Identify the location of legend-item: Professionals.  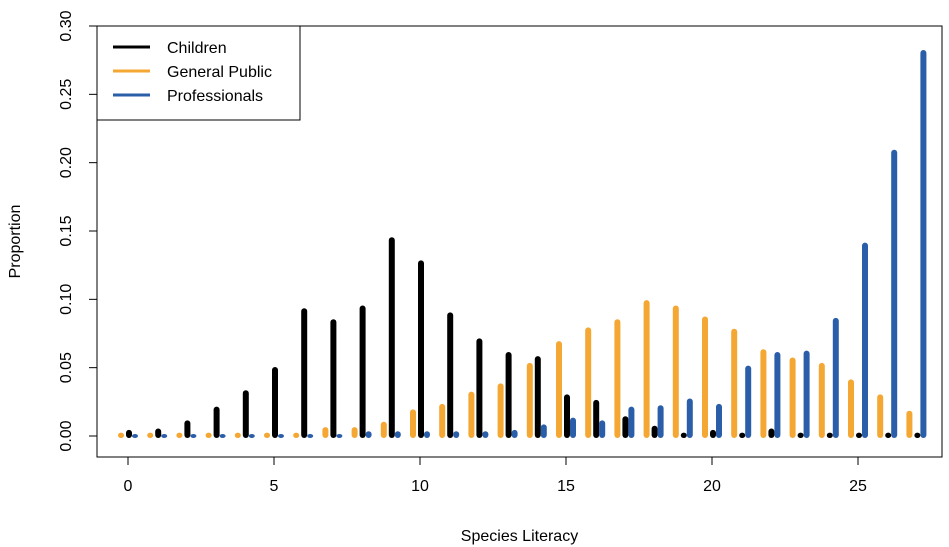
(188, 96).